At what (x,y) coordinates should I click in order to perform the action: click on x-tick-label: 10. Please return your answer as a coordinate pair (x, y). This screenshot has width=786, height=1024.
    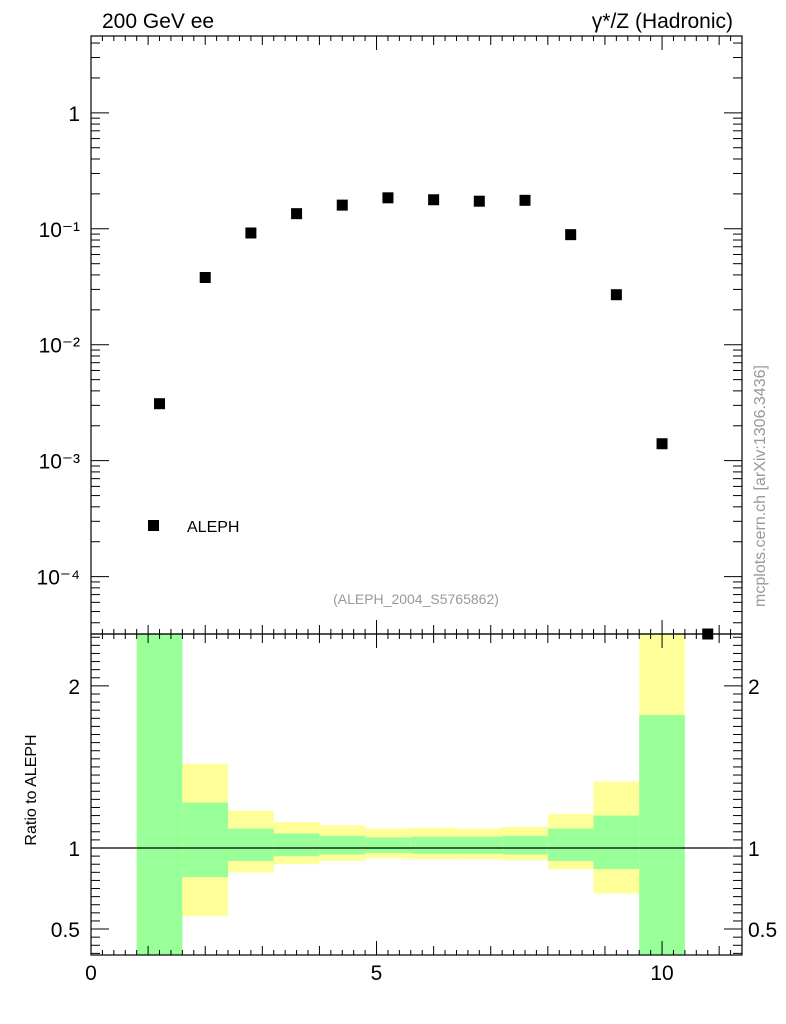
    Looking at the image, I should click on (661, 973).